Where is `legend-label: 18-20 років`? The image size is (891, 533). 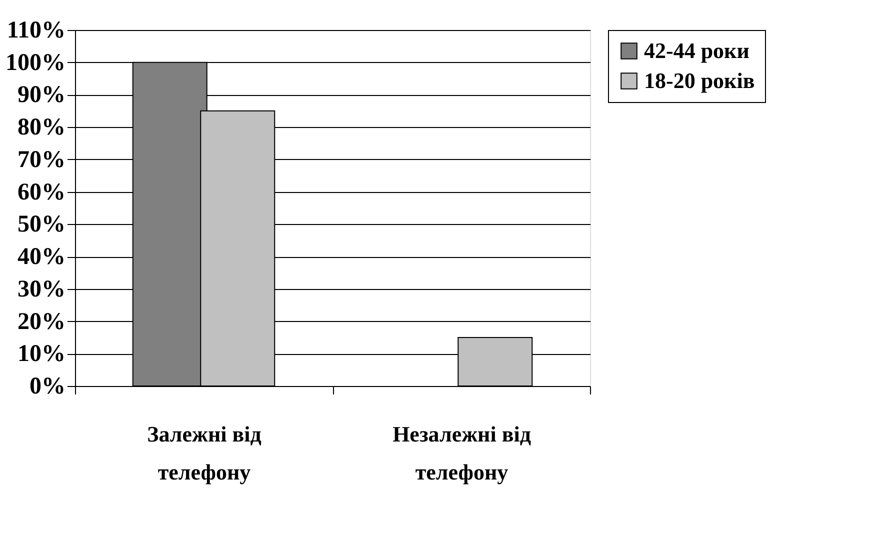 legend-label: 18-20 років is located at coordinates (699, 80).